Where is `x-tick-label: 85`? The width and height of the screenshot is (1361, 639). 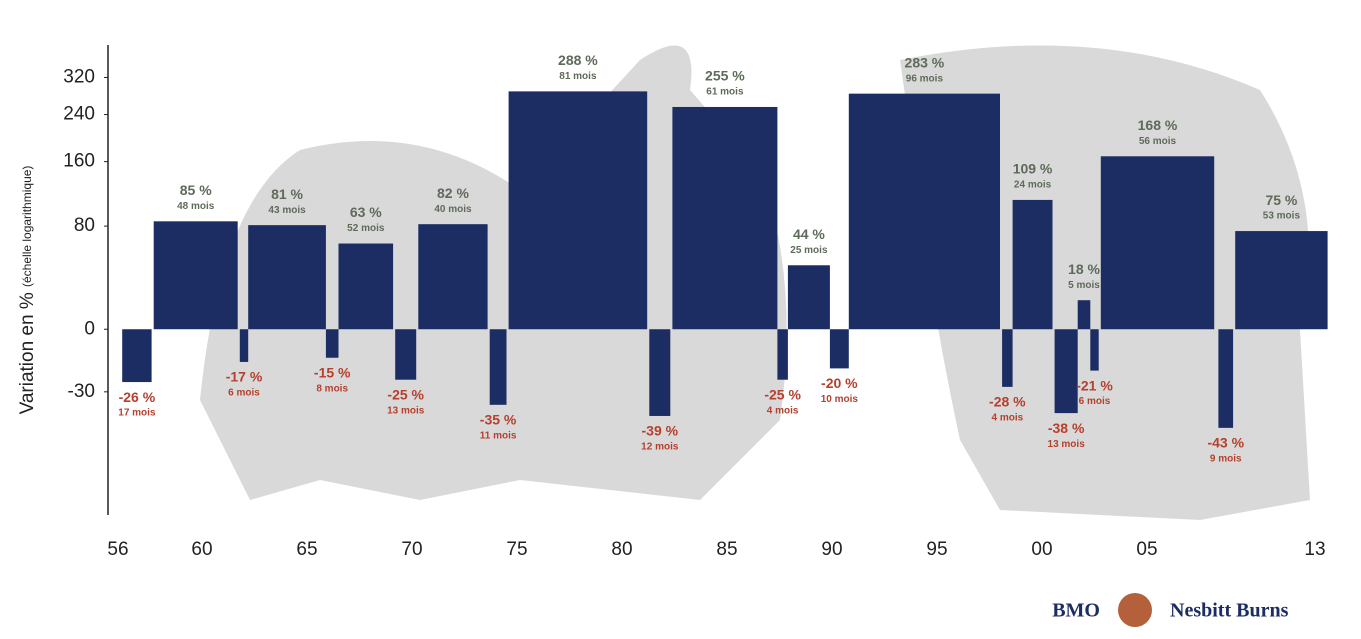 x-tick-label: 85 is located at coordinates (726, 549).